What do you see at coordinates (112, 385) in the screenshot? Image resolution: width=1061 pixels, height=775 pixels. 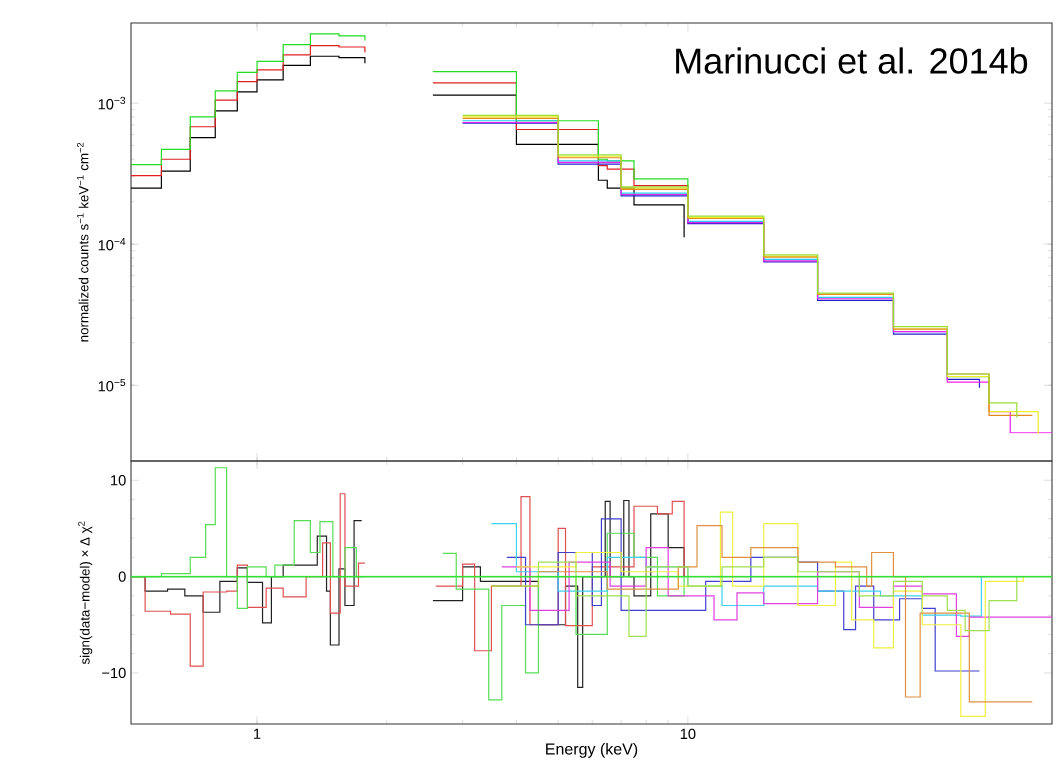 I see `y-tick-label: 10$^{−5}$` at bounding box center [112, 385].